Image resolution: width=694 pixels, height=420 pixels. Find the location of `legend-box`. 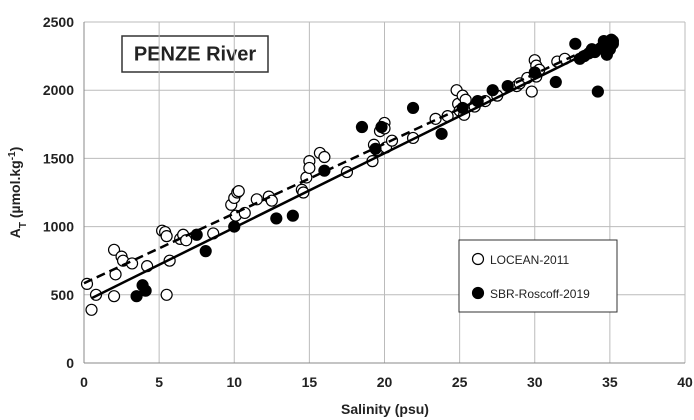

legend-box is located at coordinates (538, 276).